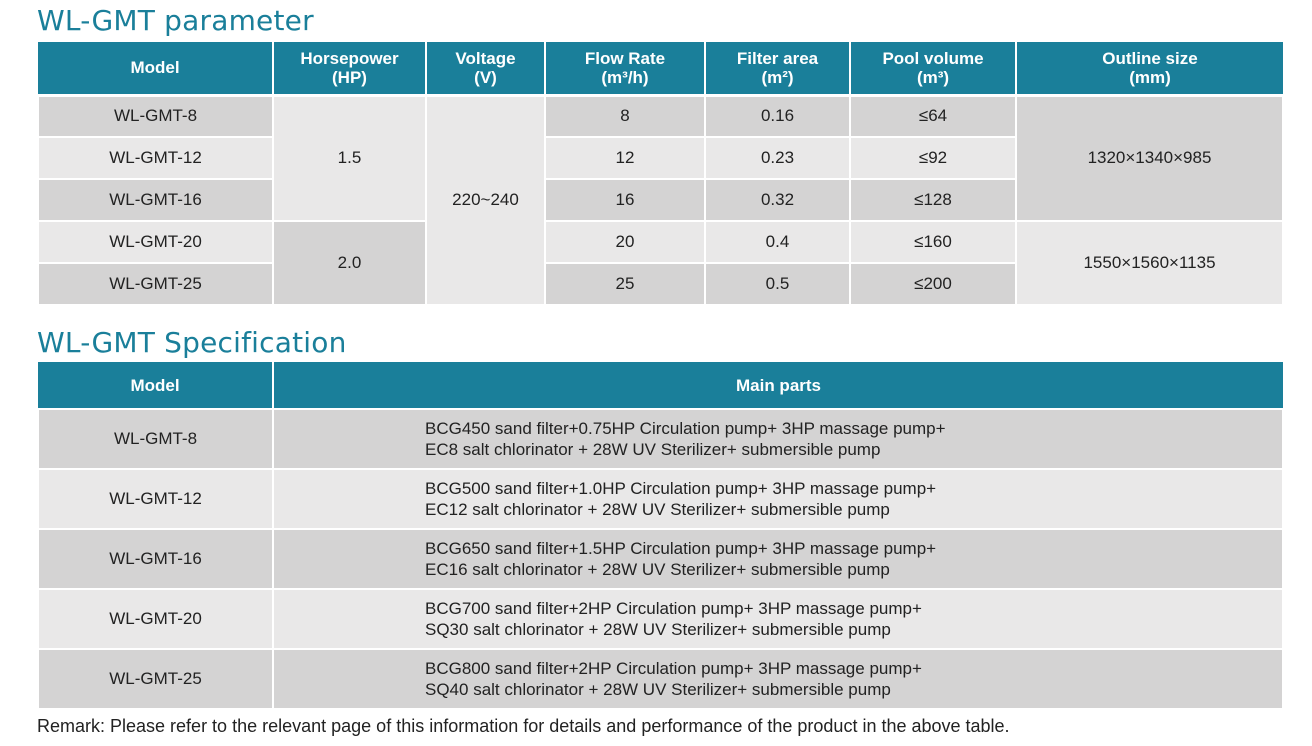 The image size is (1312, 746). Describe the element at coordinates (485, 69) in the screenshot. I see `header-voltage: Voltage (V)` at that location.